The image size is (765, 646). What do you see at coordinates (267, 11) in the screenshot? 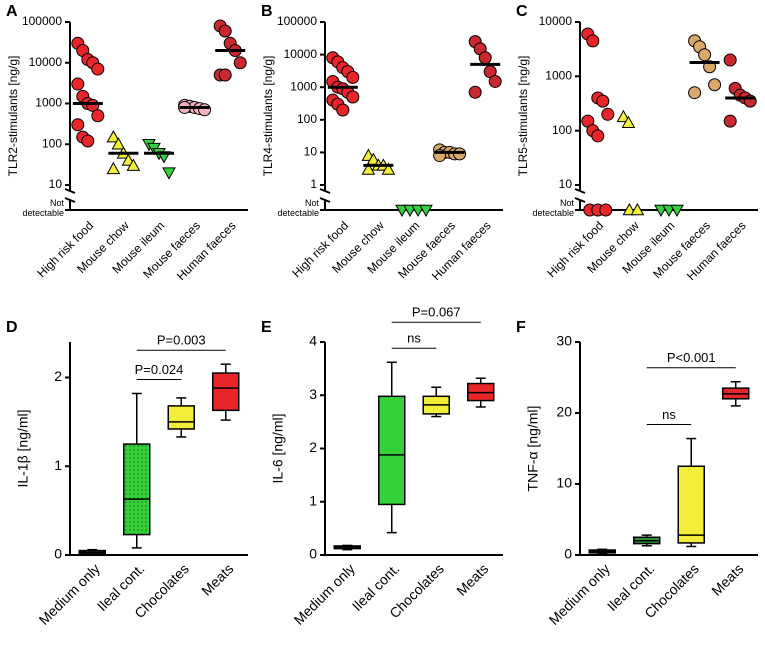
I see `panel-label: B` at bounding box center [267, 11].